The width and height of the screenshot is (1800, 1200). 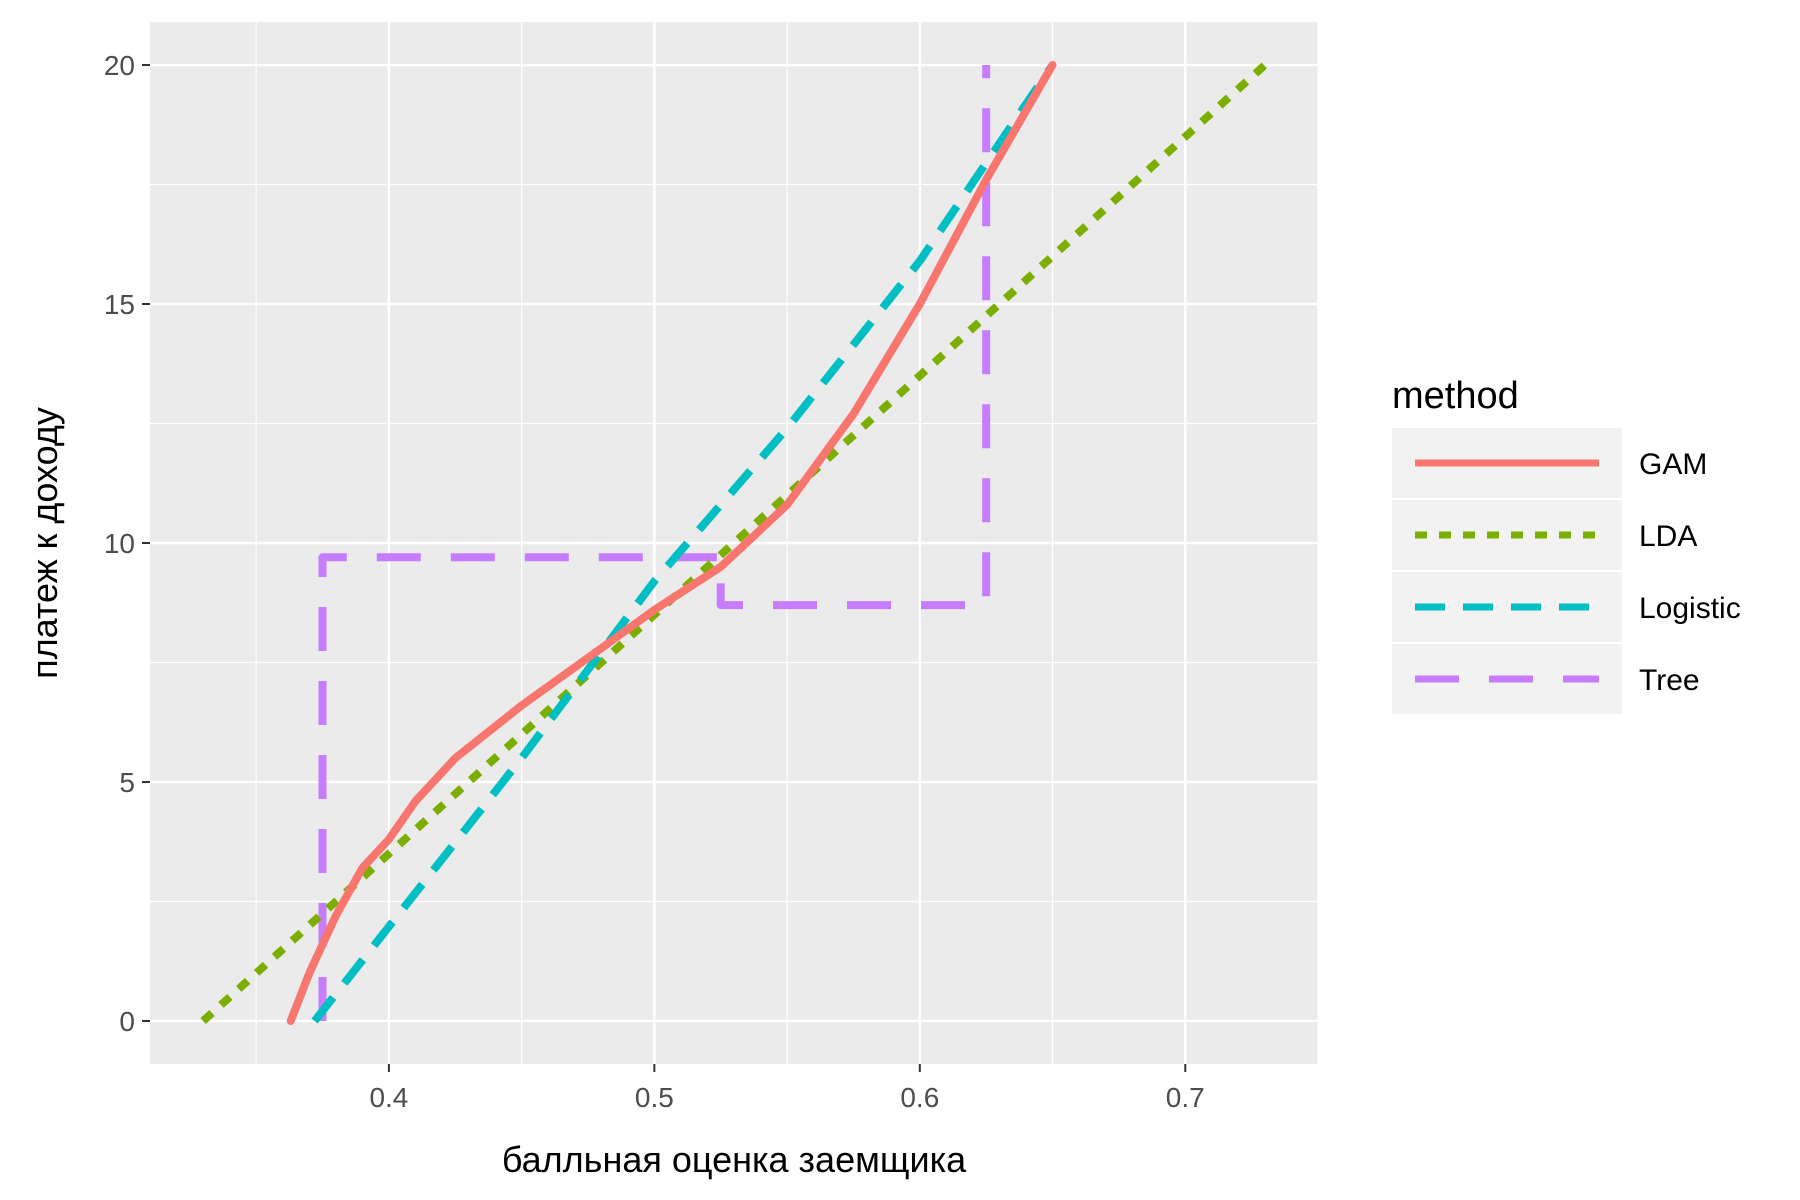 What do you see at coordinates (1673, 464) in the screenshot?
I see `legend-label: GAM` at bounding box center [1673, 464].